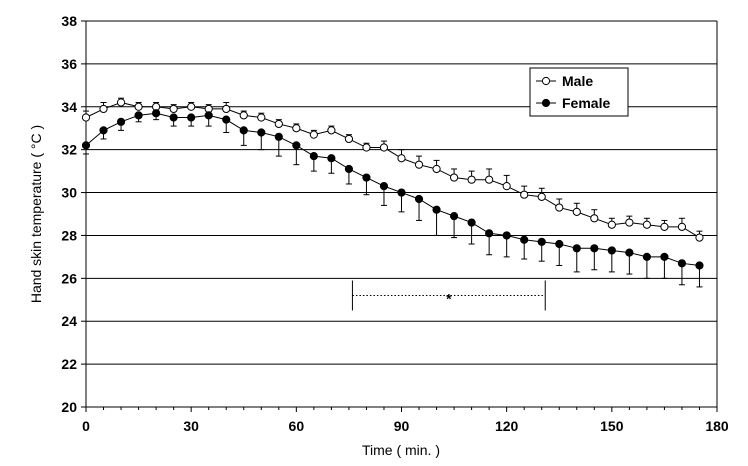  I want to click on x-tick-label-90: 90, so click(402, 426).